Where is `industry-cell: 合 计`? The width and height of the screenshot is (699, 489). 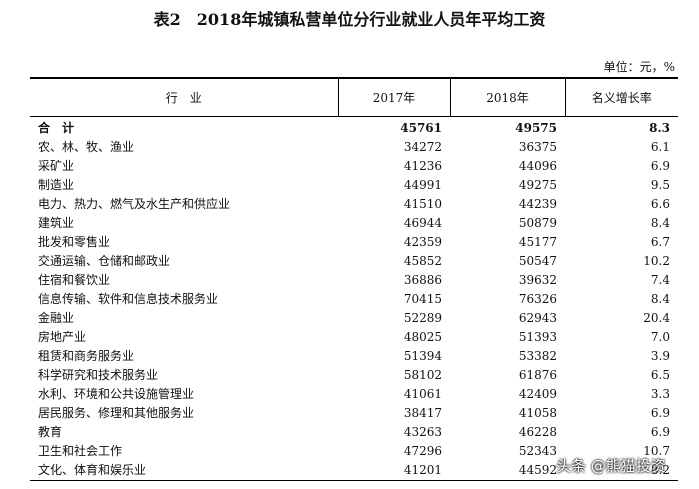
industry-cell: 合 计 is located at coordinates (56, 127).